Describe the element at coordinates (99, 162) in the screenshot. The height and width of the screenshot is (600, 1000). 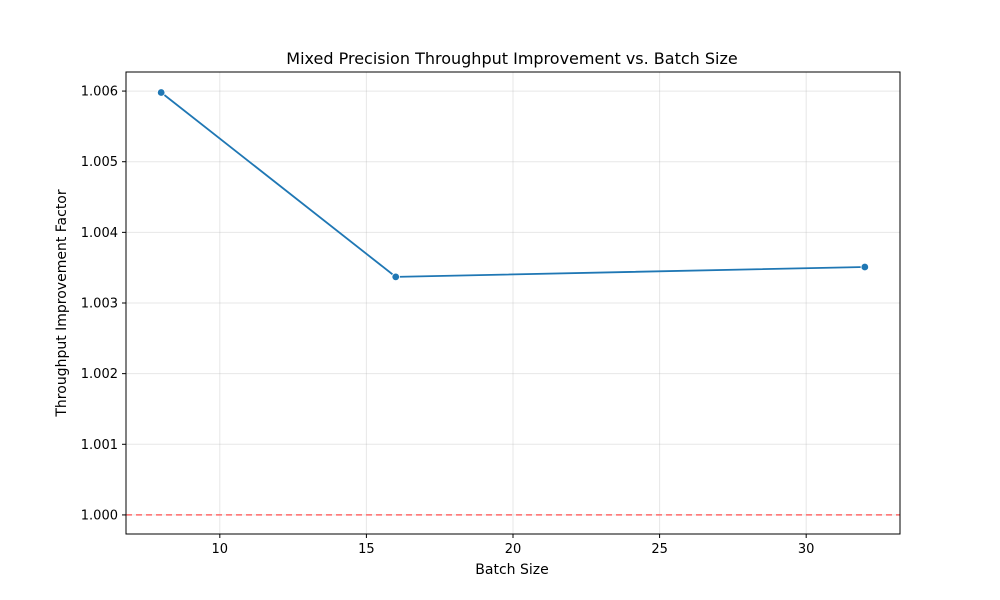
I see `y-tick-label: 1.005` at that location.